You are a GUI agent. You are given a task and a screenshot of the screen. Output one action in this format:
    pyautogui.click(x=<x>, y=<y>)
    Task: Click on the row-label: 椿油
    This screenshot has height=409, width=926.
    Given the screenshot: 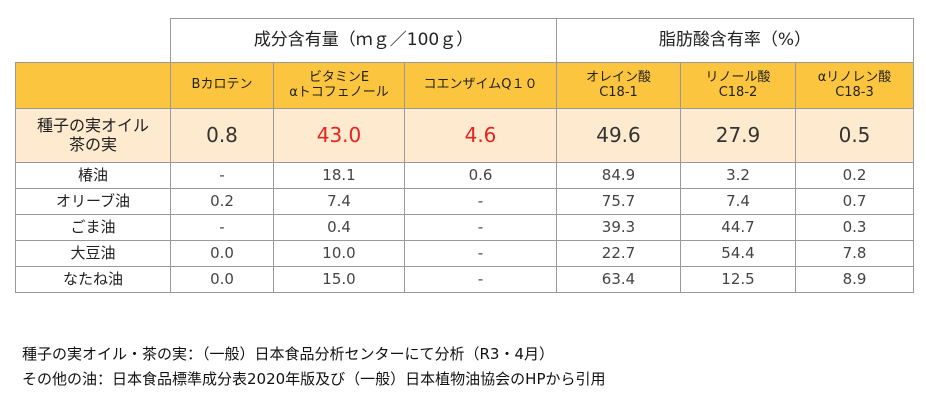 What is the action you would take?
    pyautogui.click(x=93, y=175)
    